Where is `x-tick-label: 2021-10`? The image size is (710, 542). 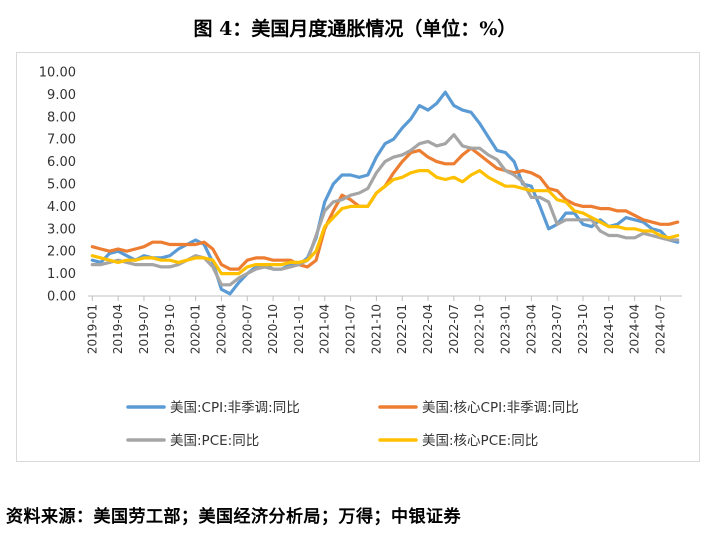 x-tick-label: 2021-10 is located at coordinates (376, 329).